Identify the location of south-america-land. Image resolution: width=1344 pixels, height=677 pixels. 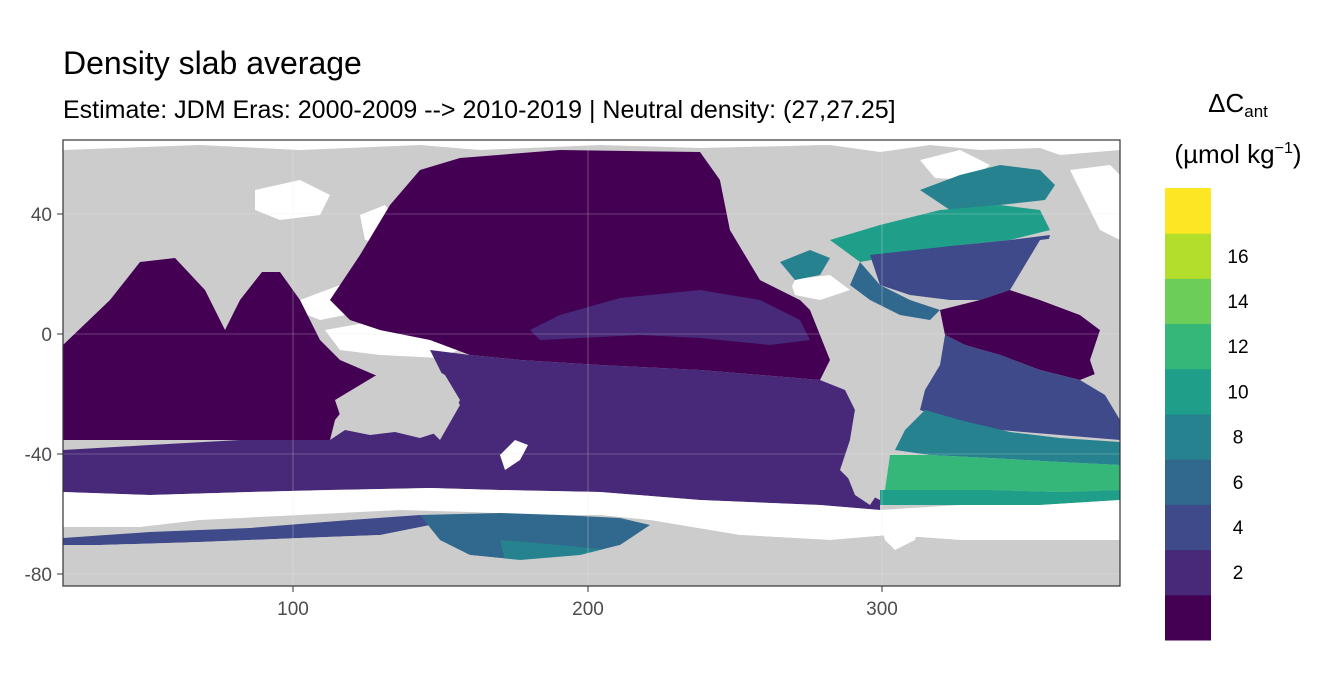
(880, 402).